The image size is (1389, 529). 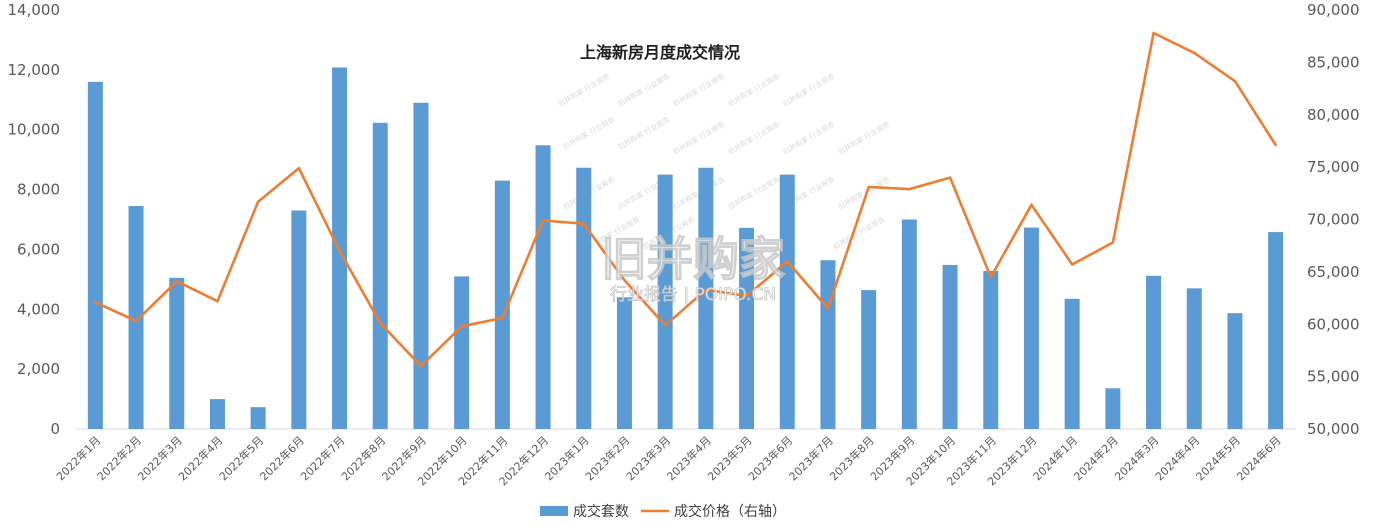 What do you see at coordinates (38, 369) in the screenshot?
I see `y-left-tick-label: 2,000` at bounding box center [38, 369].